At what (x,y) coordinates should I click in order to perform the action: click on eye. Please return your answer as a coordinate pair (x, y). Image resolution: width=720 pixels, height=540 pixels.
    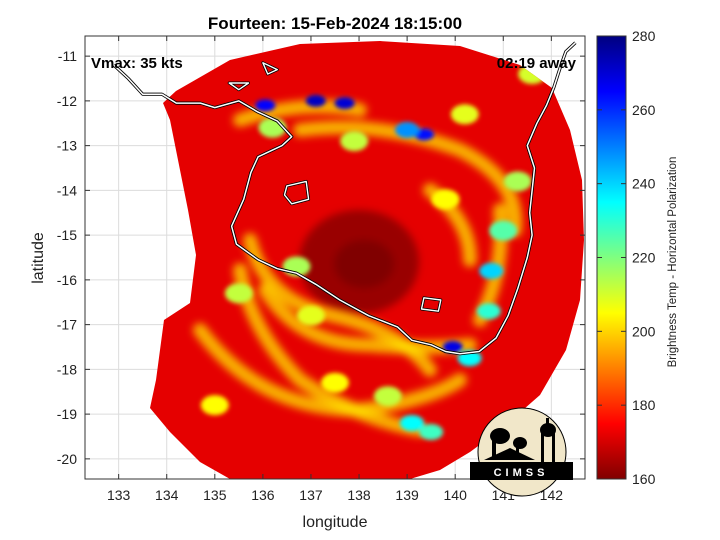
    Looking at the image, I should click on (364, 263).